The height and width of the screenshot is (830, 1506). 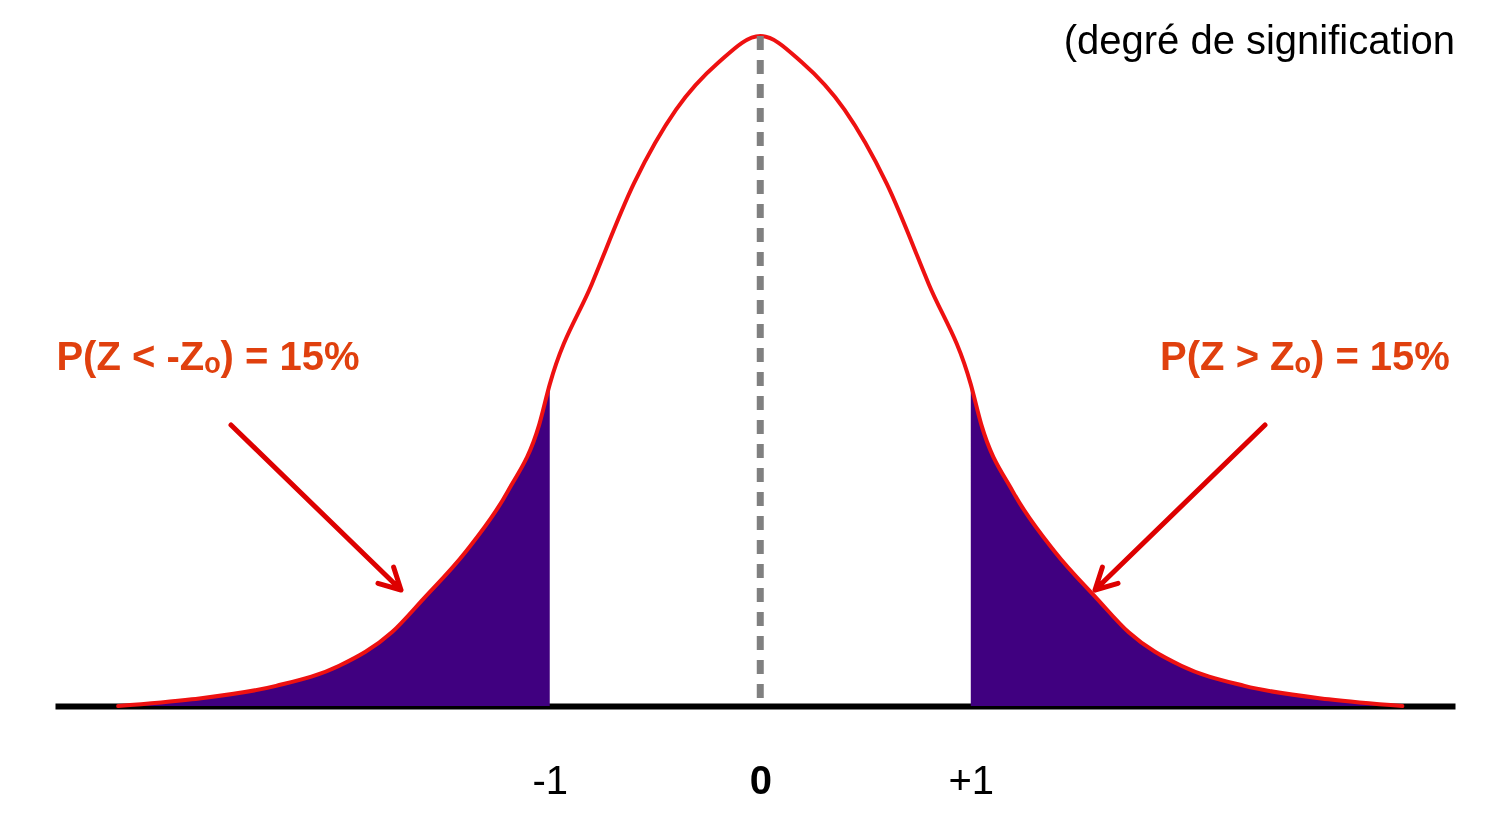 What do you see at coordinates (550, 779) in the screenshot?
I see `x-tick-label: -1` at bounding box center [550, 779].